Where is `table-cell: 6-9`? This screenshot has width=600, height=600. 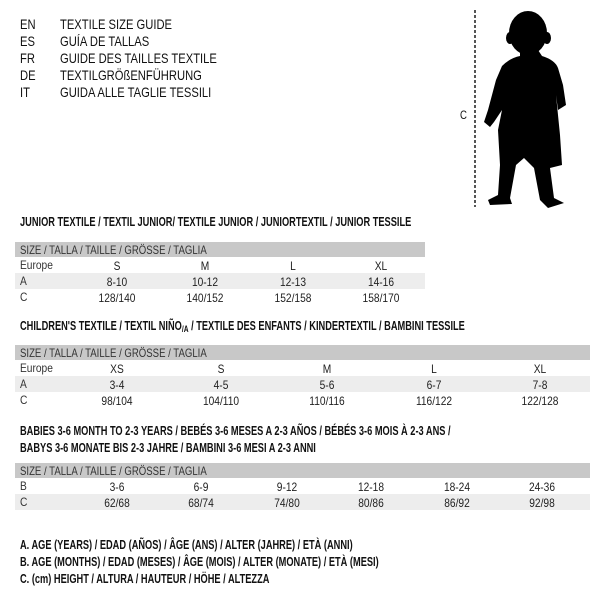 table-cell: 6-9 is located at coordinates (201, 487).